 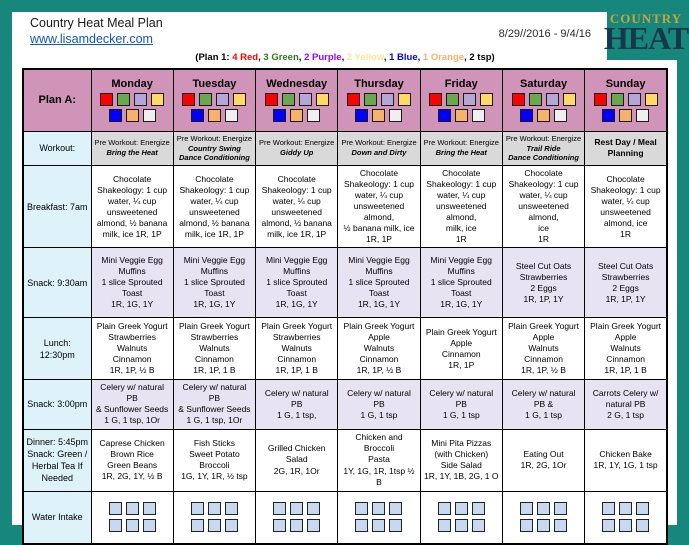 What do you see at coordinates (543, 100) in the screenshot?
I see `day-header-saturday: Saturday` at bounding box center [543, 100].